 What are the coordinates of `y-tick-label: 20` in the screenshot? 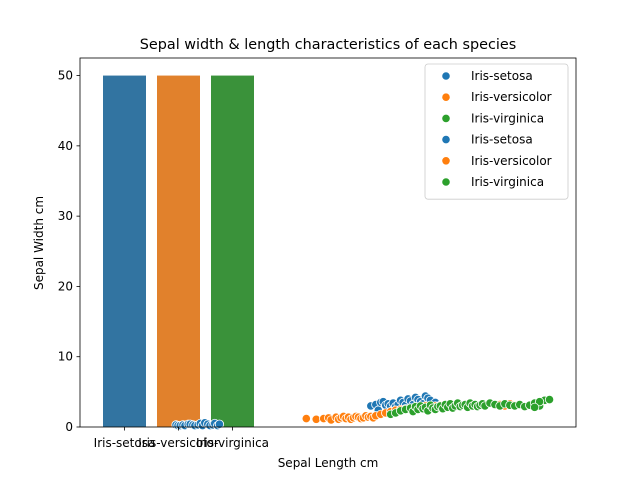 It's located at (65, 286).